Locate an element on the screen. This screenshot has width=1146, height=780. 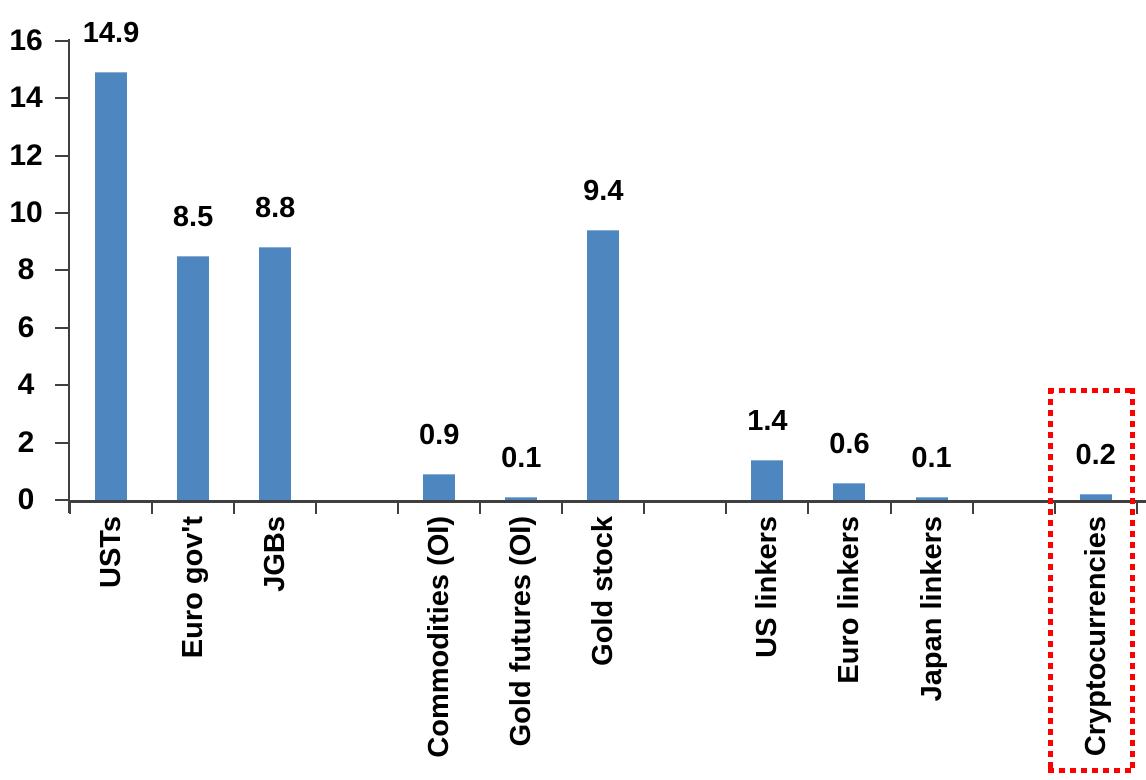
category-label: JGBs is located at coordinates (275, 554).